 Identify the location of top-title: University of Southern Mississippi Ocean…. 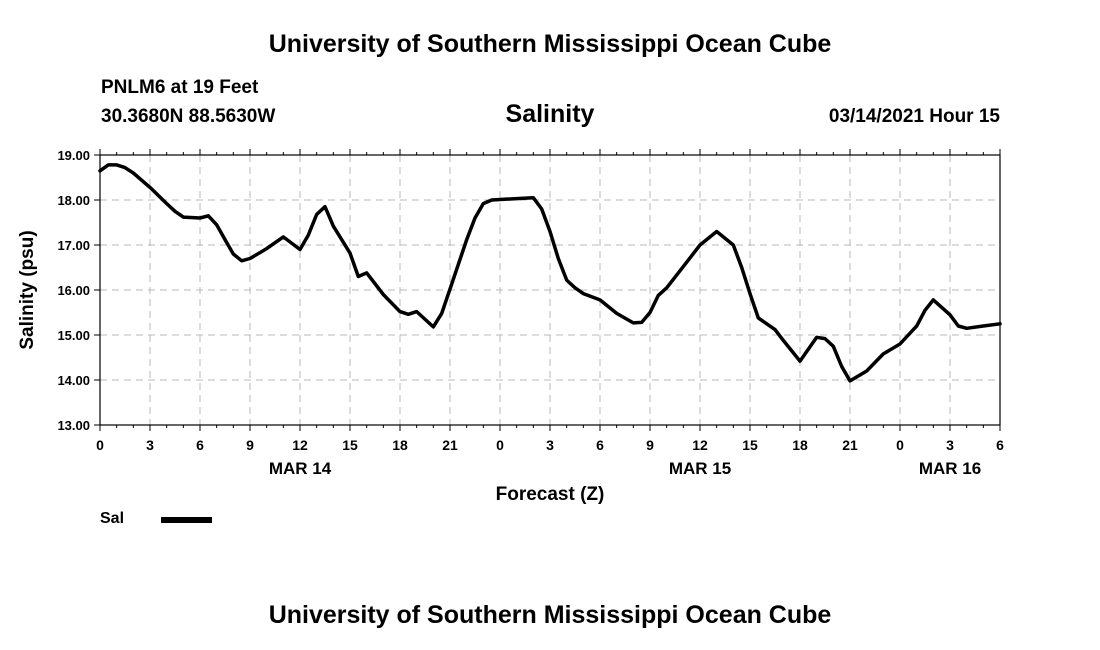
(550, 44).